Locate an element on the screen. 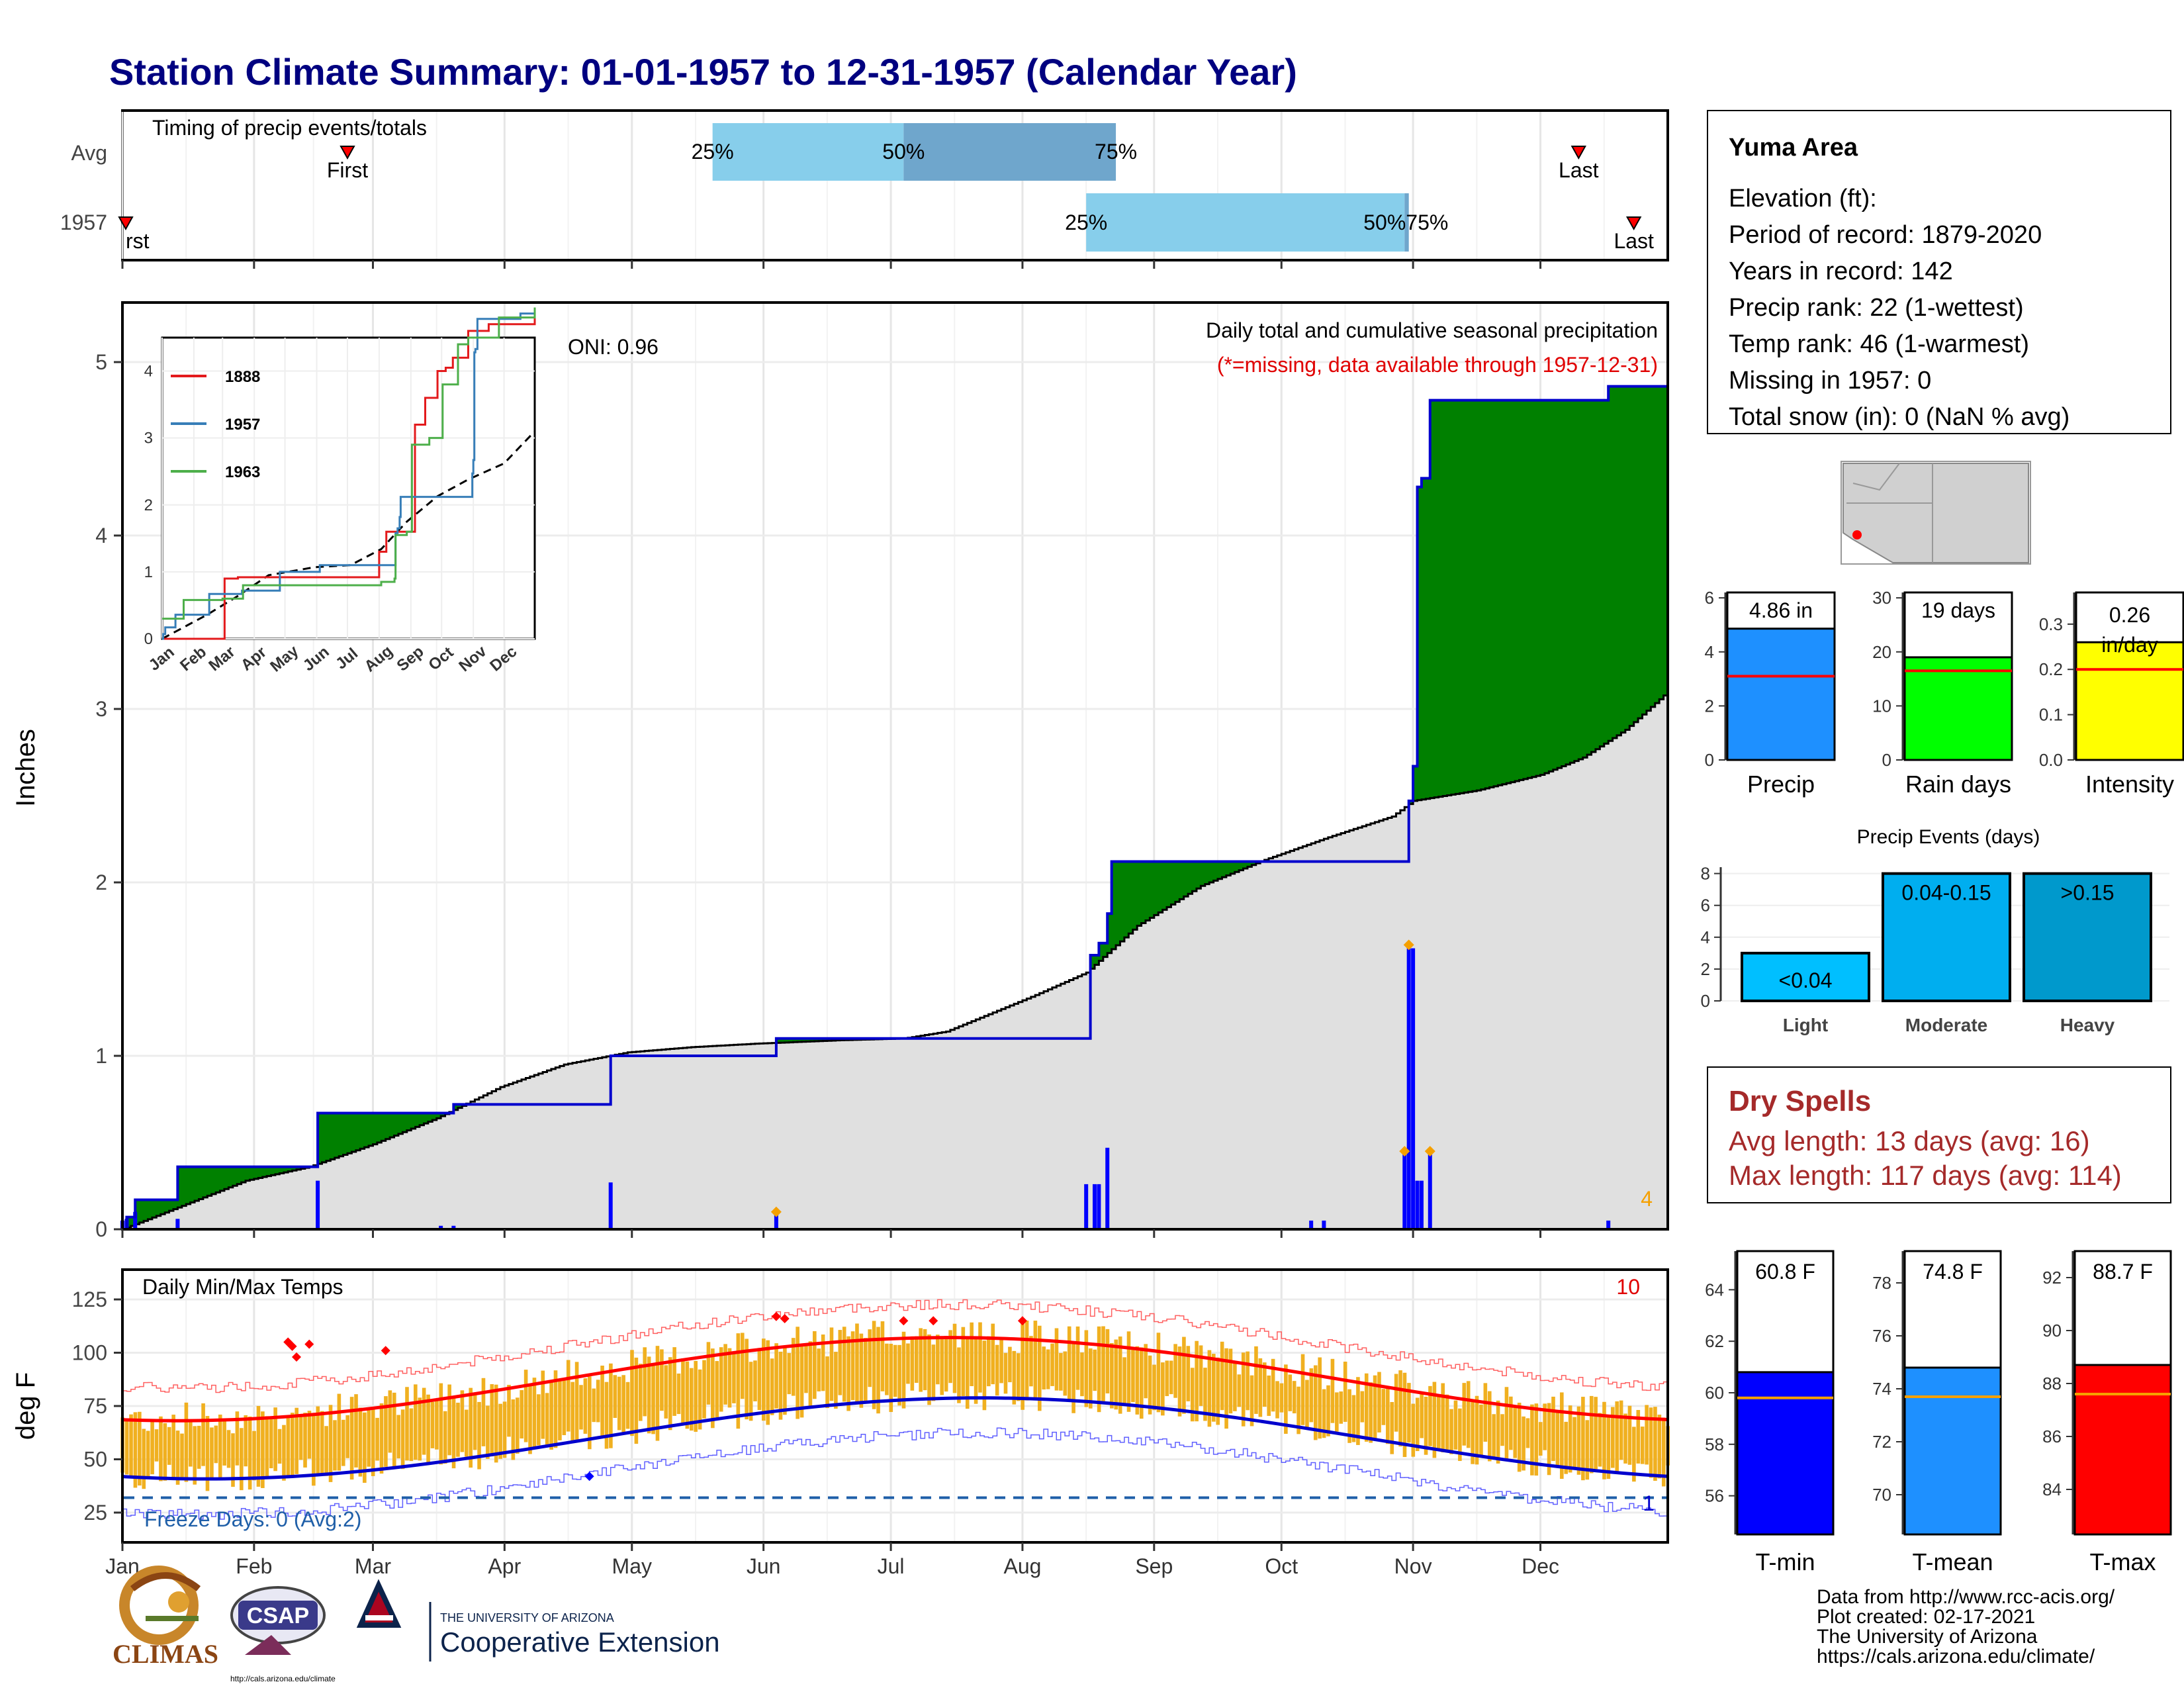 The width and height of the screenshot is (2184, 1688). precip-events-range: >0.15 is located at coordinates (2088, 893).